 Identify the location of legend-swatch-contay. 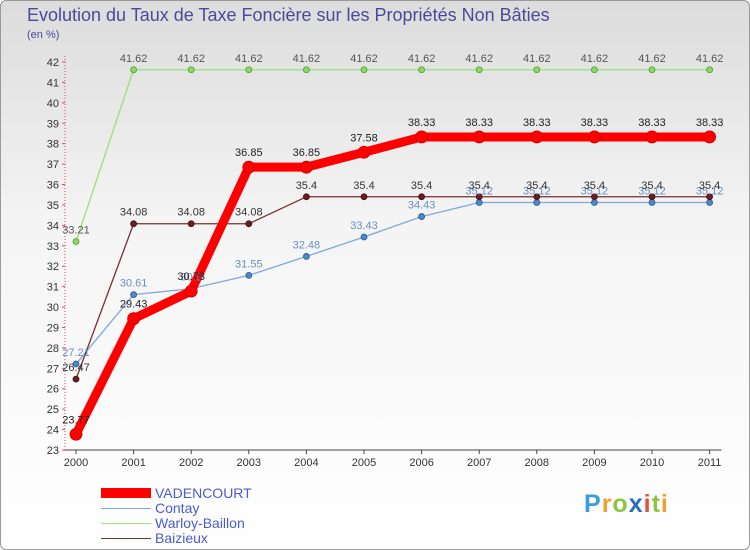
(126, 508).